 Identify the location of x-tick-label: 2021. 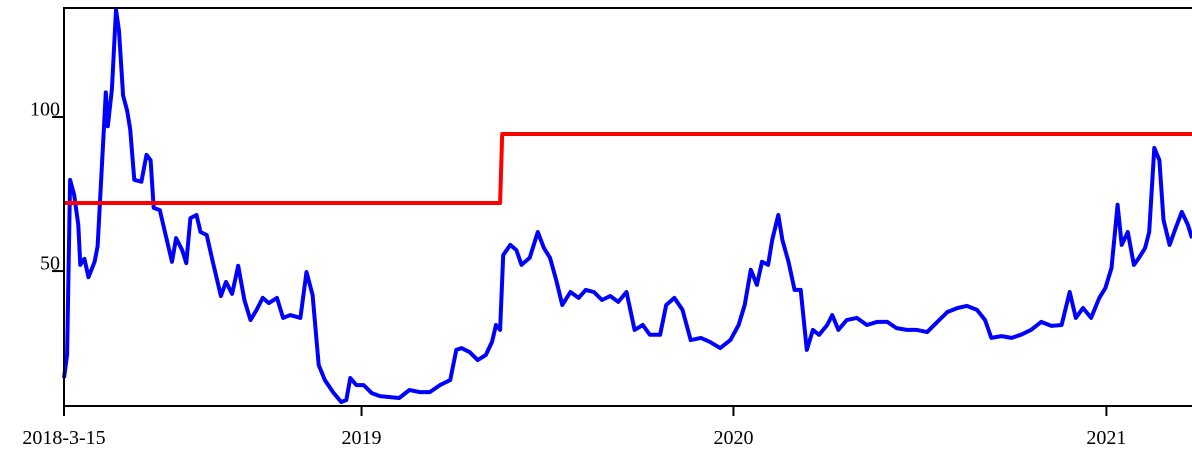
(1106, 438).